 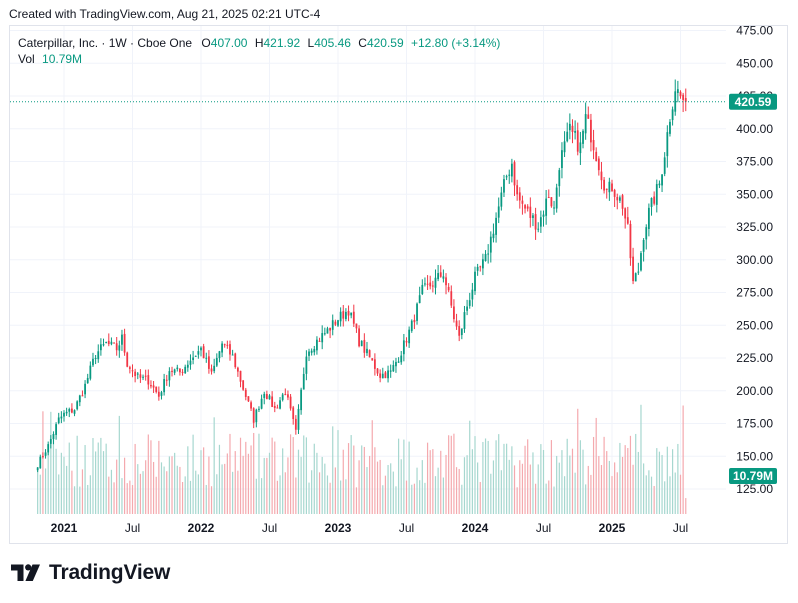 What do you see at coordinates (26, 59) in the screenshot?
I see `legend-volume-label: Vol` at bounding box center [26, 59].